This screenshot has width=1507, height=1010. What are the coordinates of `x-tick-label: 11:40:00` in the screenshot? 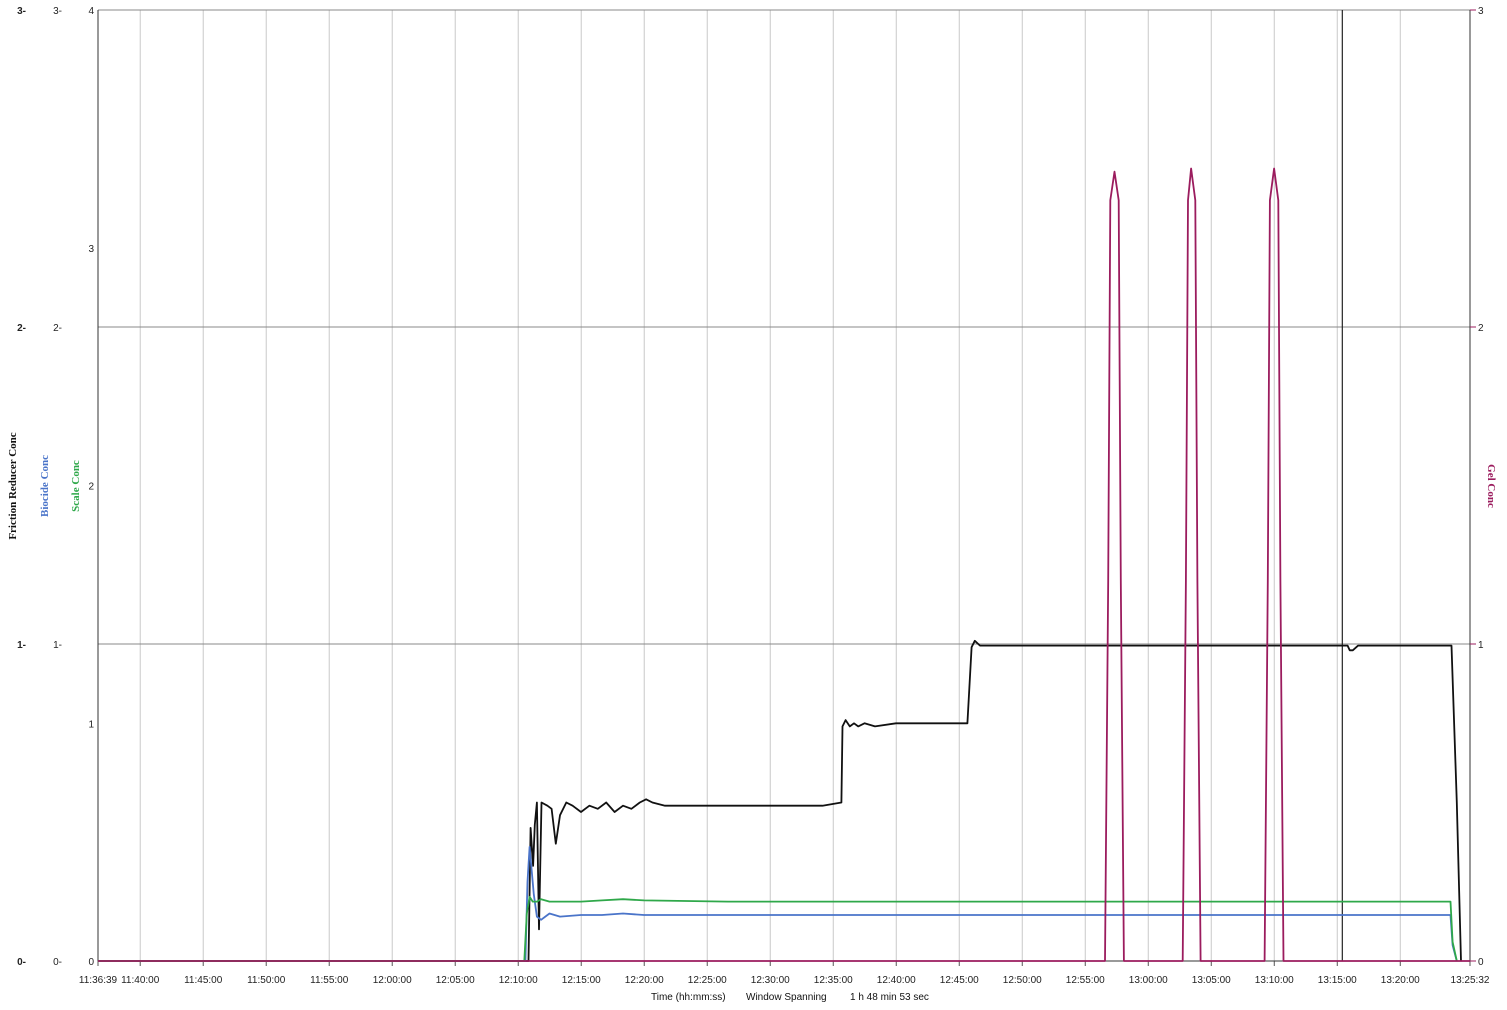 It's located at (140, 980).